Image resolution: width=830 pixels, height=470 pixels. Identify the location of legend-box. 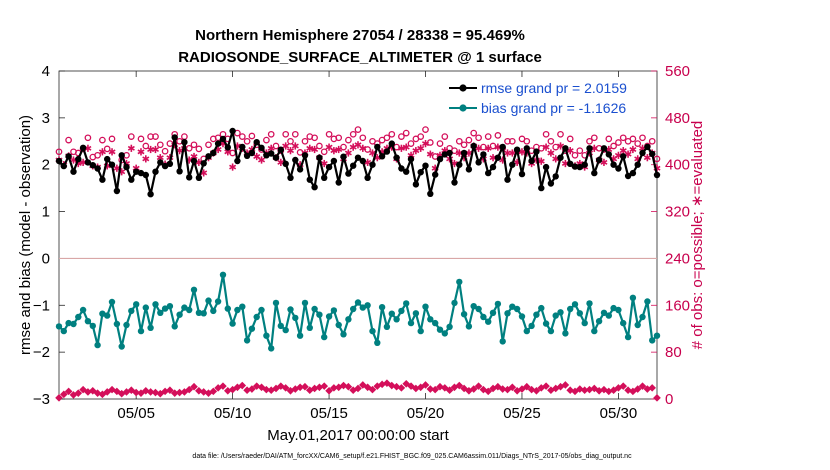
(546, 98).